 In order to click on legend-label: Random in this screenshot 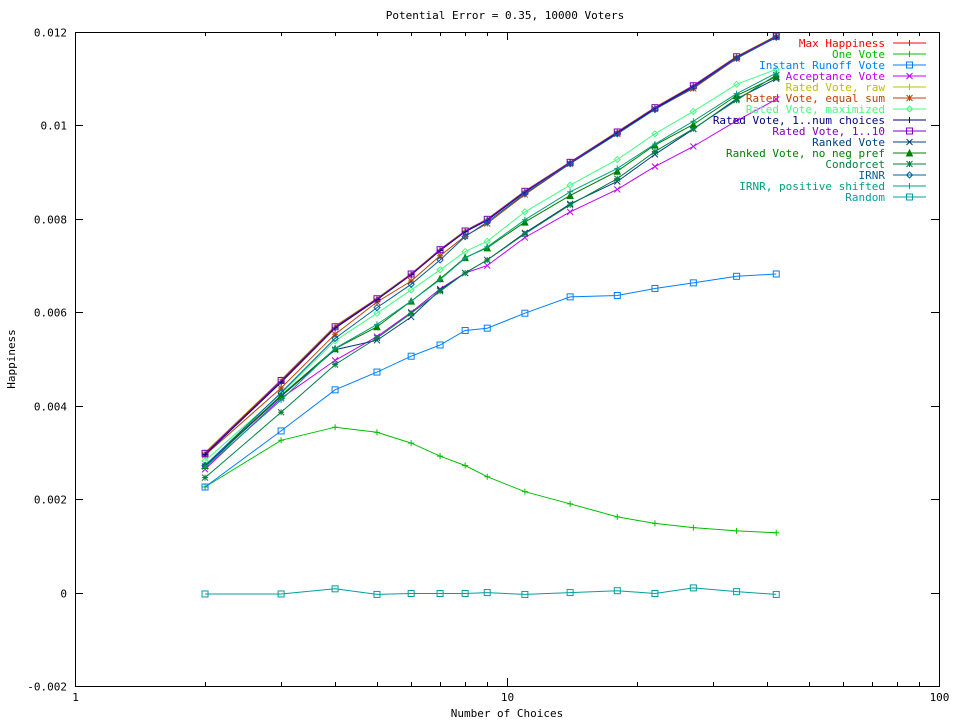, I will do `click(865, 197)`.